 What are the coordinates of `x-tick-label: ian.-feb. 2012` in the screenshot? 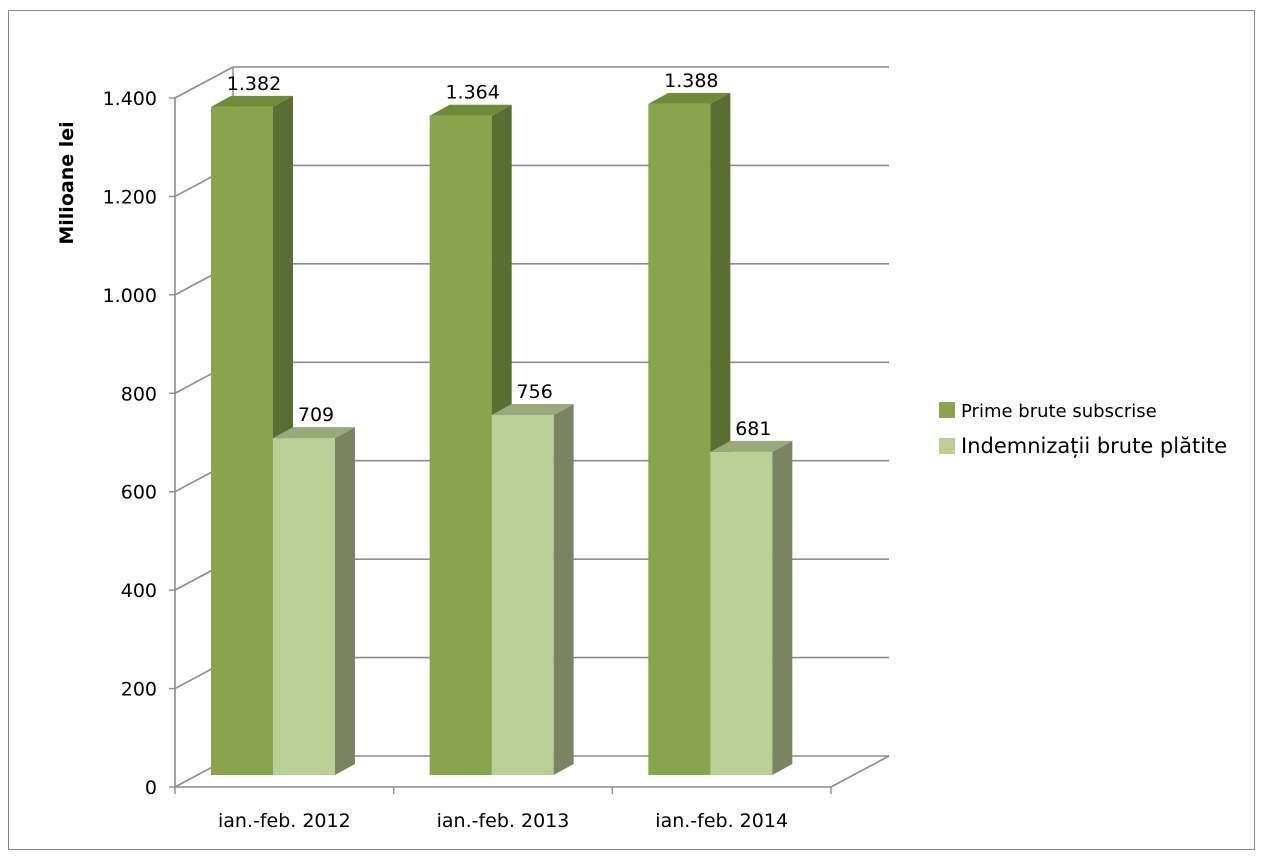 It's located at (284, 821).